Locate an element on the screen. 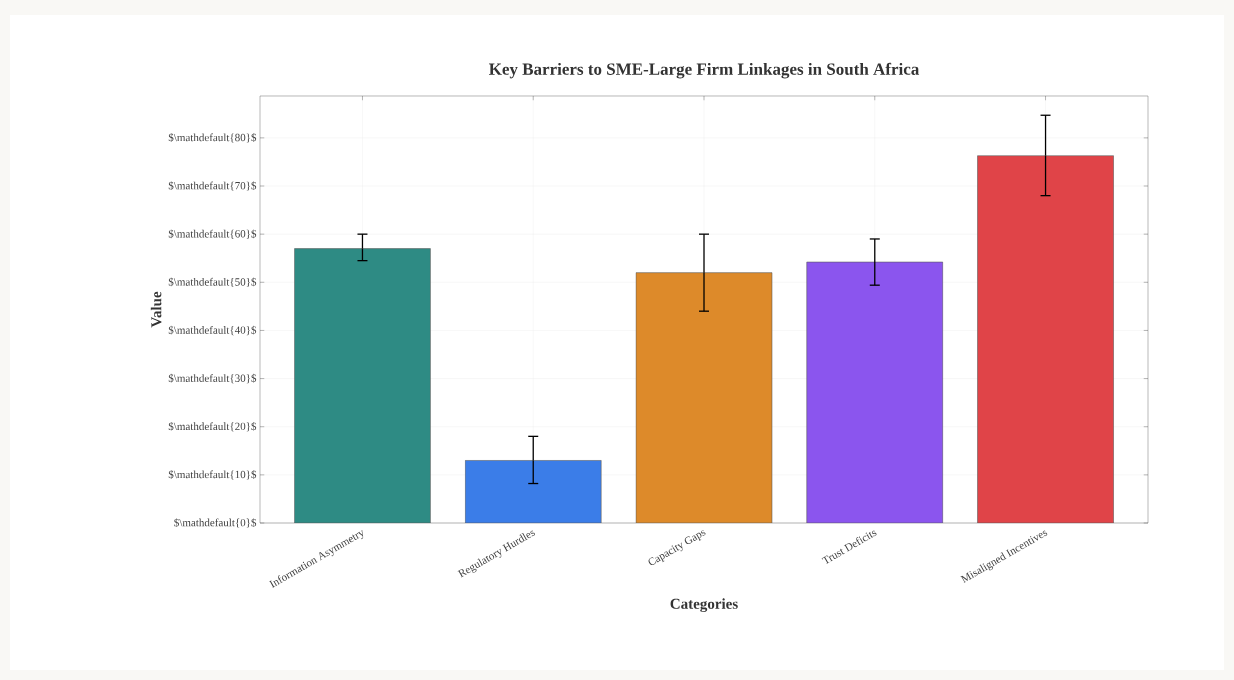  y-axis-title: Value is located at coordinates (156, 309).